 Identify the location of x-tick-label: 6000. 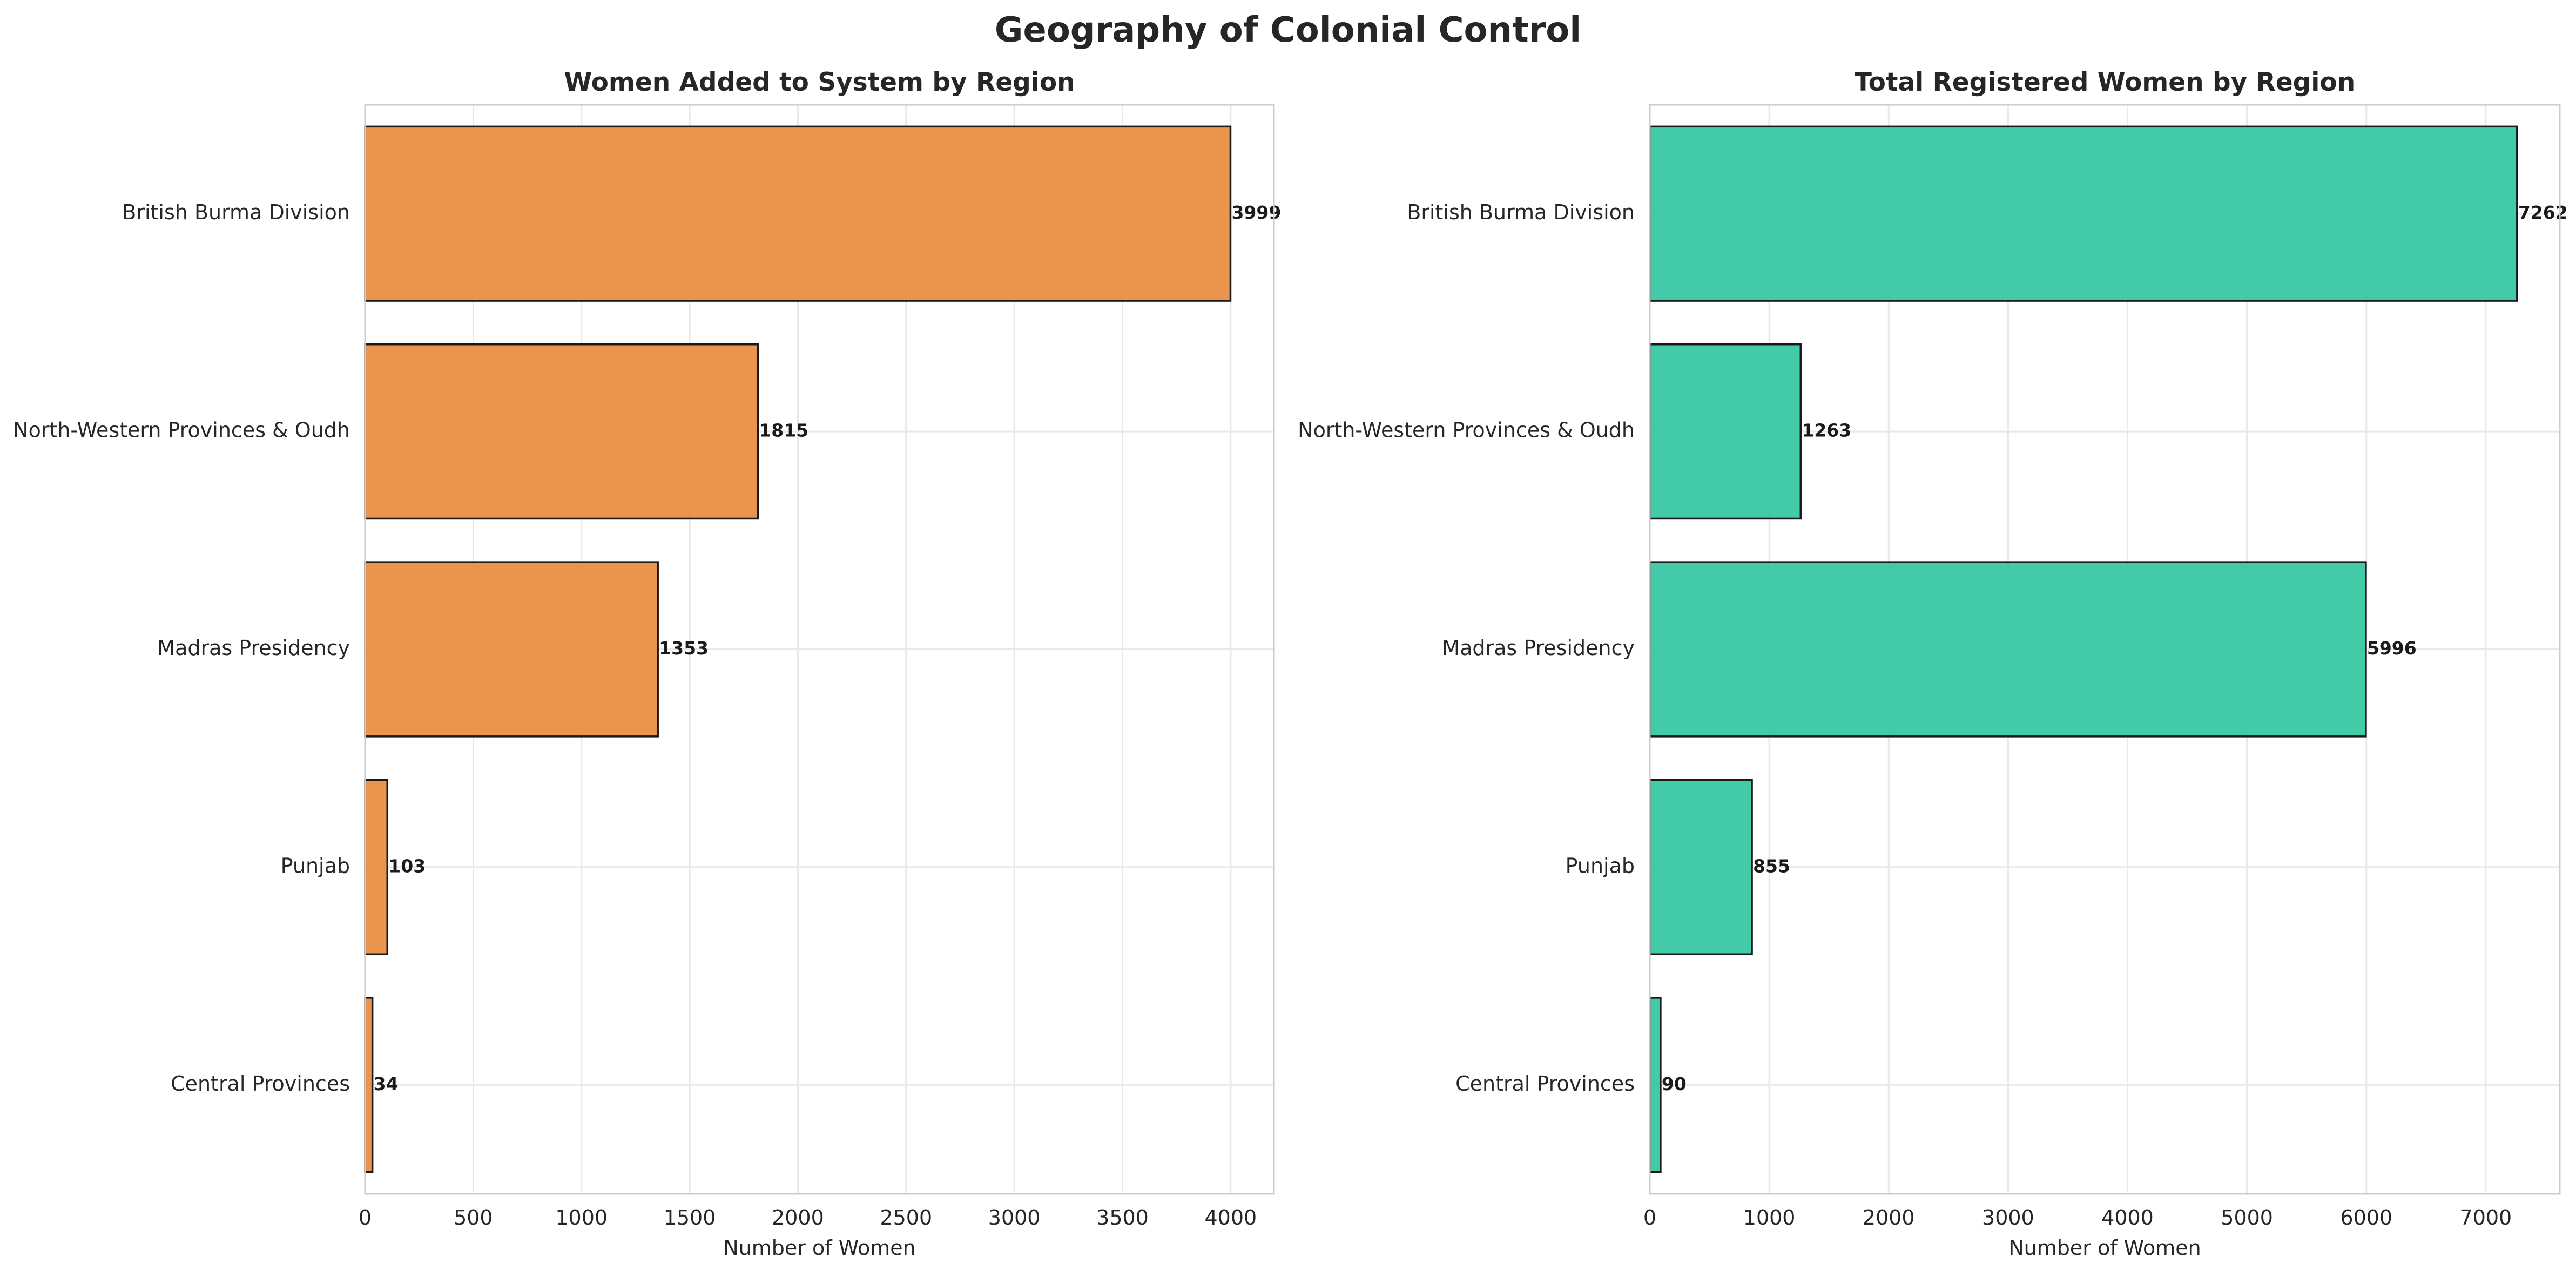
(2366, 1217).